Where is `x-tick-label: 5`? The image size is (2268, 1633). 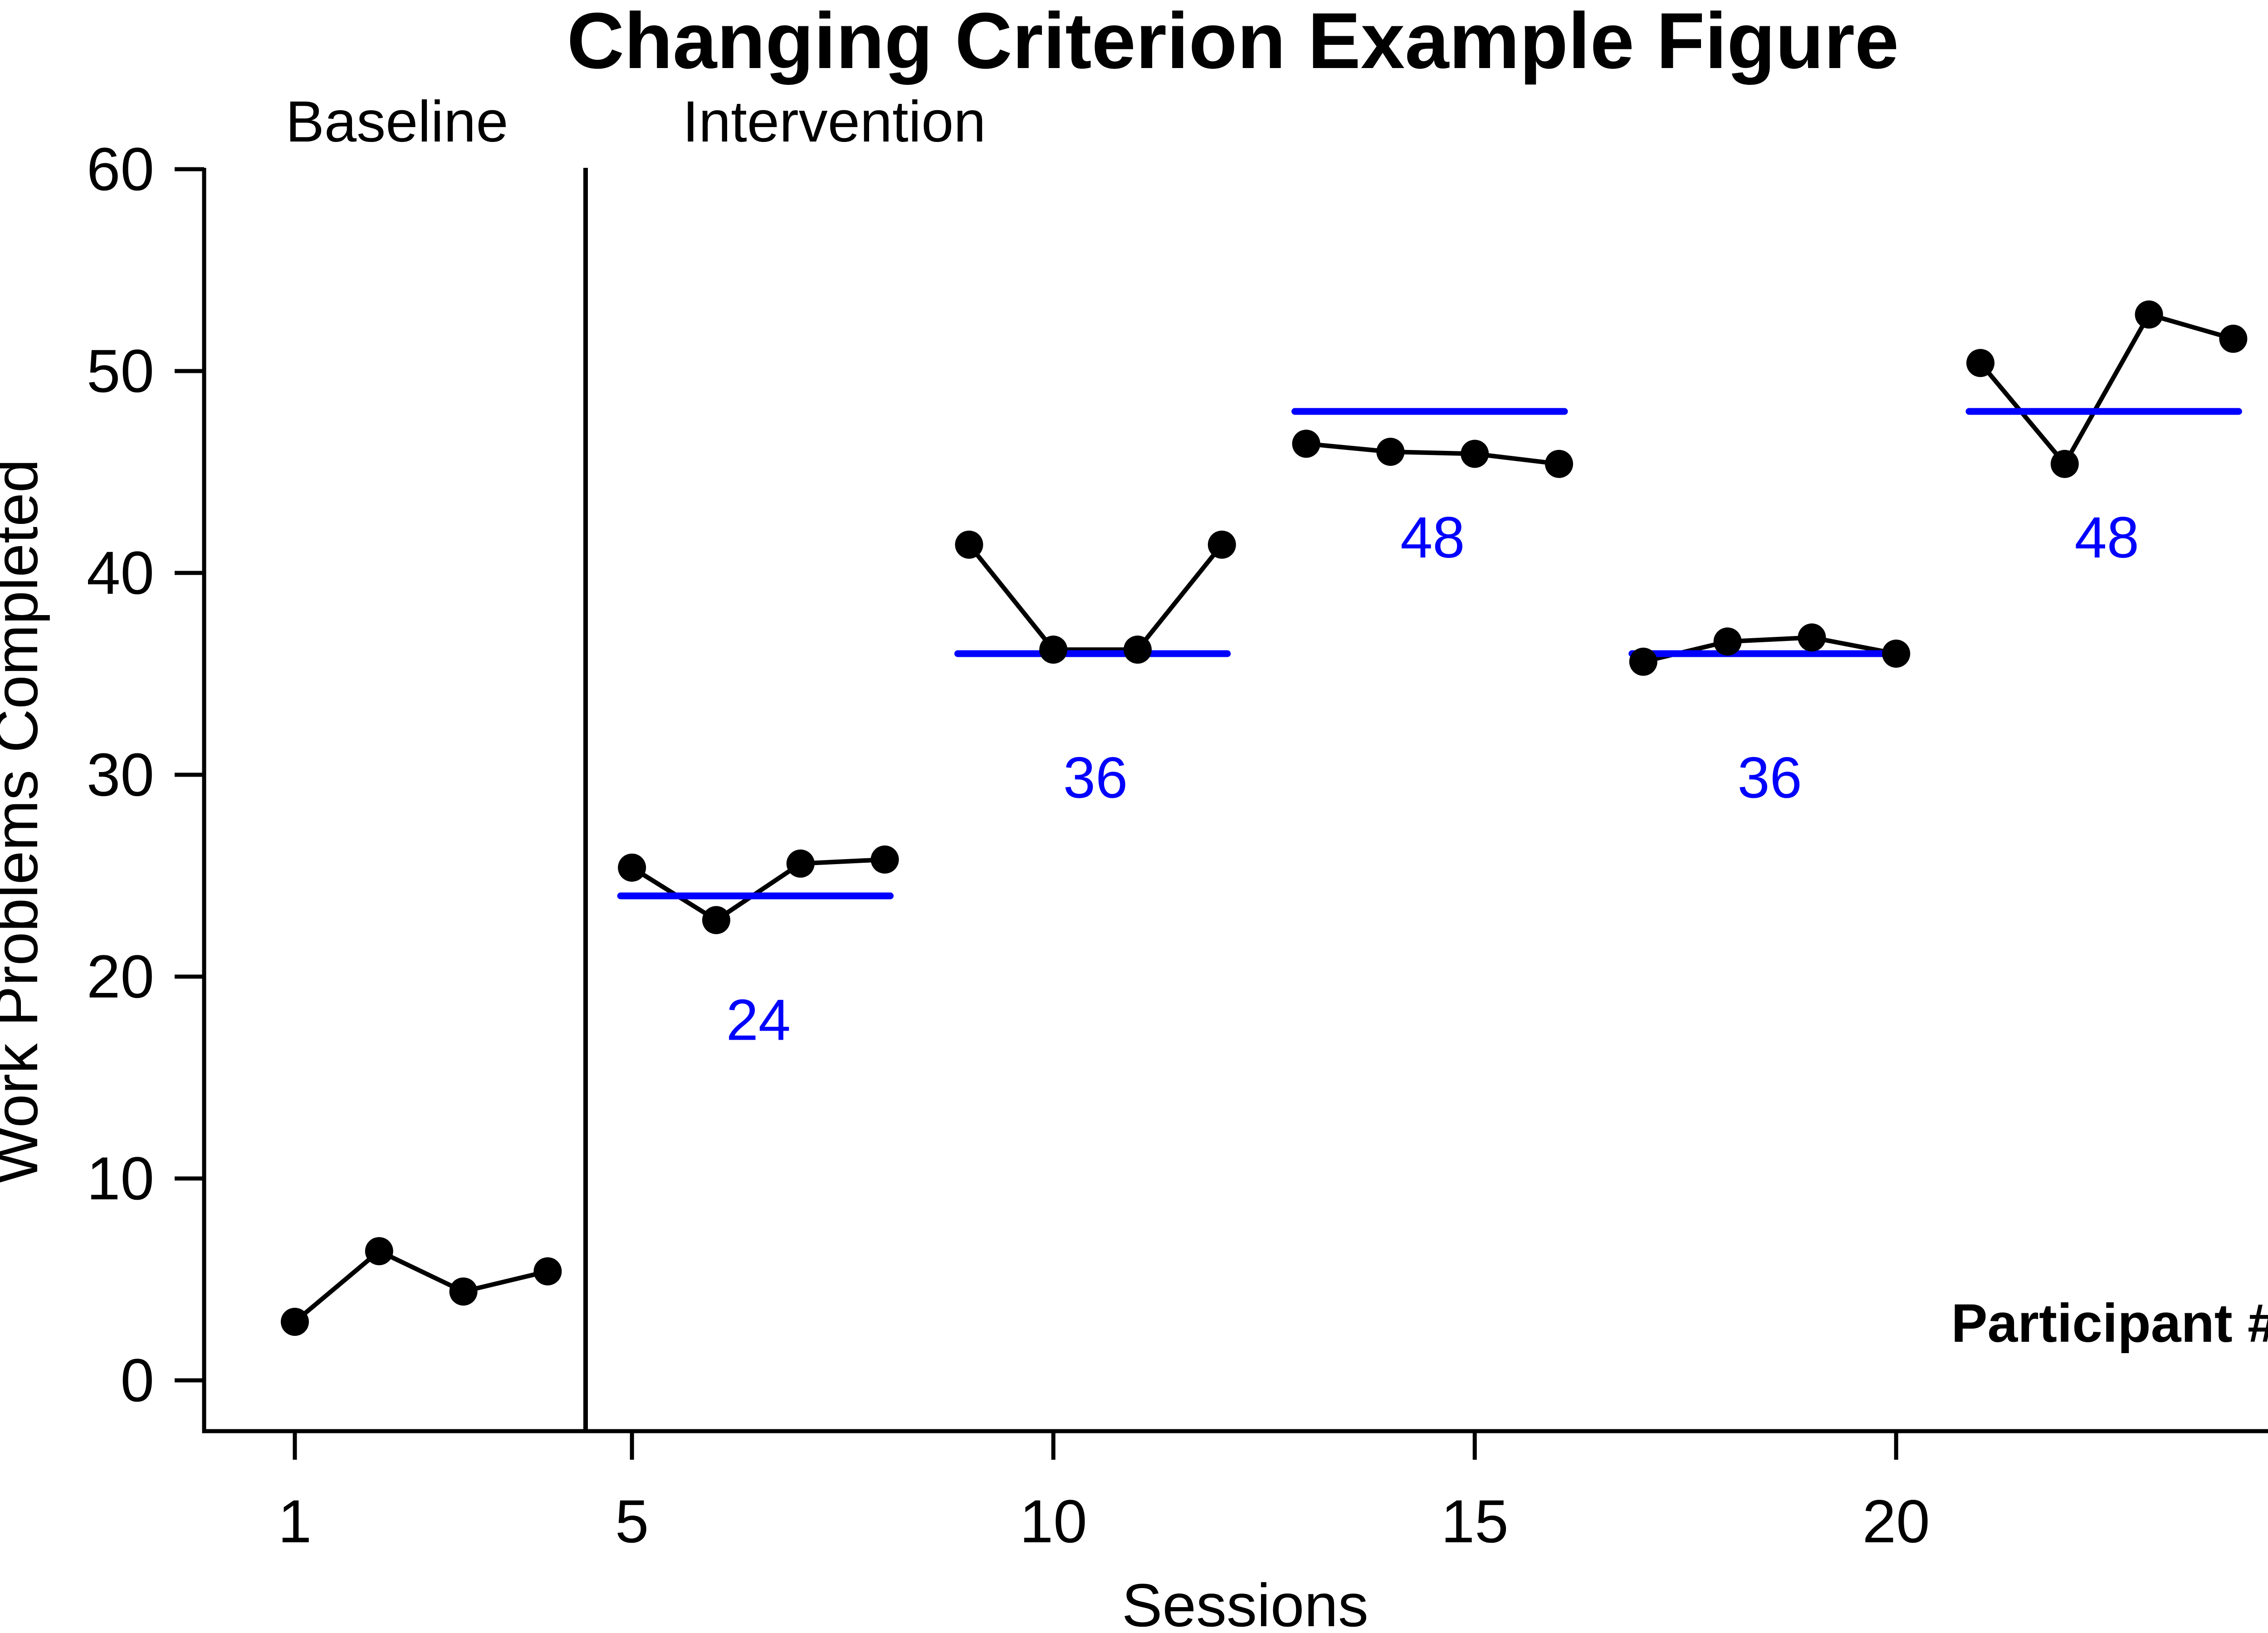 x-tick-label: 5 is located at coordinates (632, 1521).